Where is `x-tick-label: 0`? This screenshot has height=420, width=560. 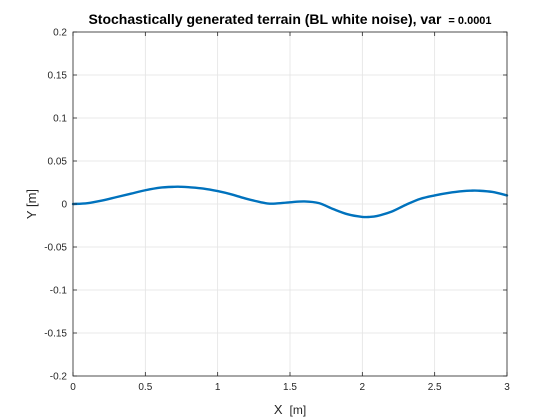 x-tick-label: 0 is located at coordinates (73, 387).